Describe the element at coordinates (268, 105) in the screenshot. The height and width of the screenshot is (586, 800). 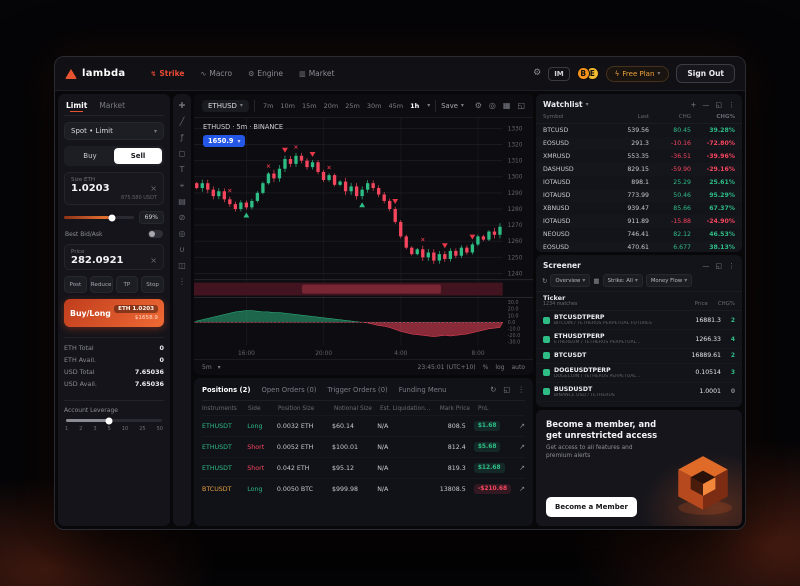
I see `timeframe-button: 7m` at that location.